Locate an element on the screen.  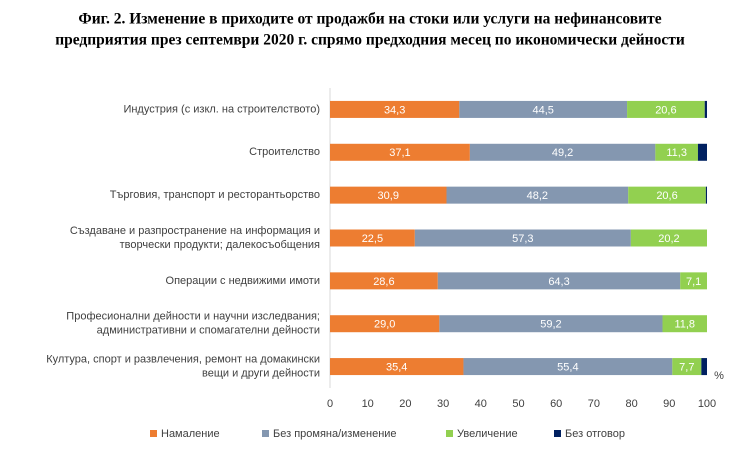
legend-label: Без промяна/изменение is located at coordinates (335, 434).